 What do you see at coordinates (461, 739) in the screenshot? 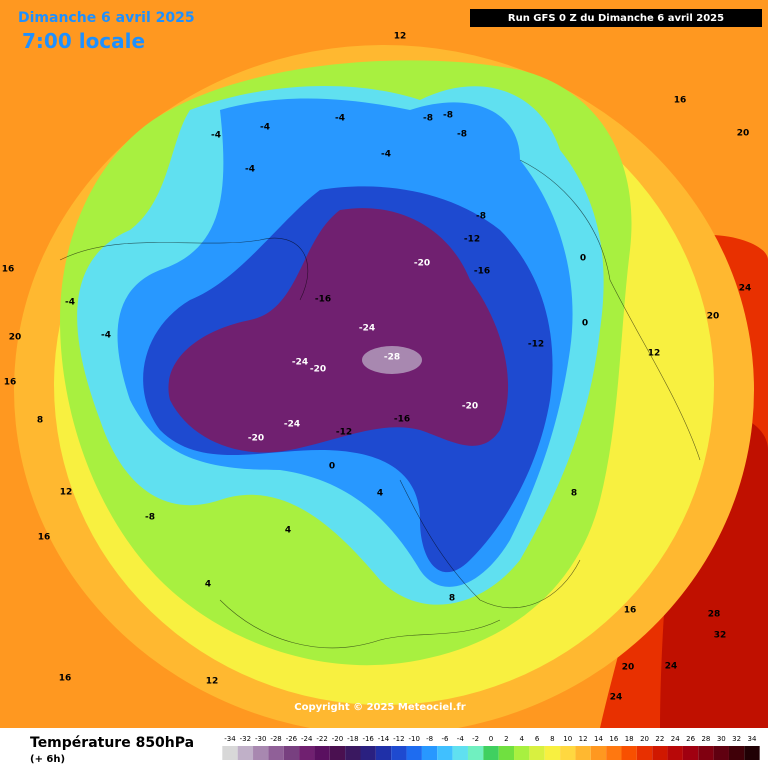
I see `colorbar-tick-label: -4` at bounding box center [461, 739].